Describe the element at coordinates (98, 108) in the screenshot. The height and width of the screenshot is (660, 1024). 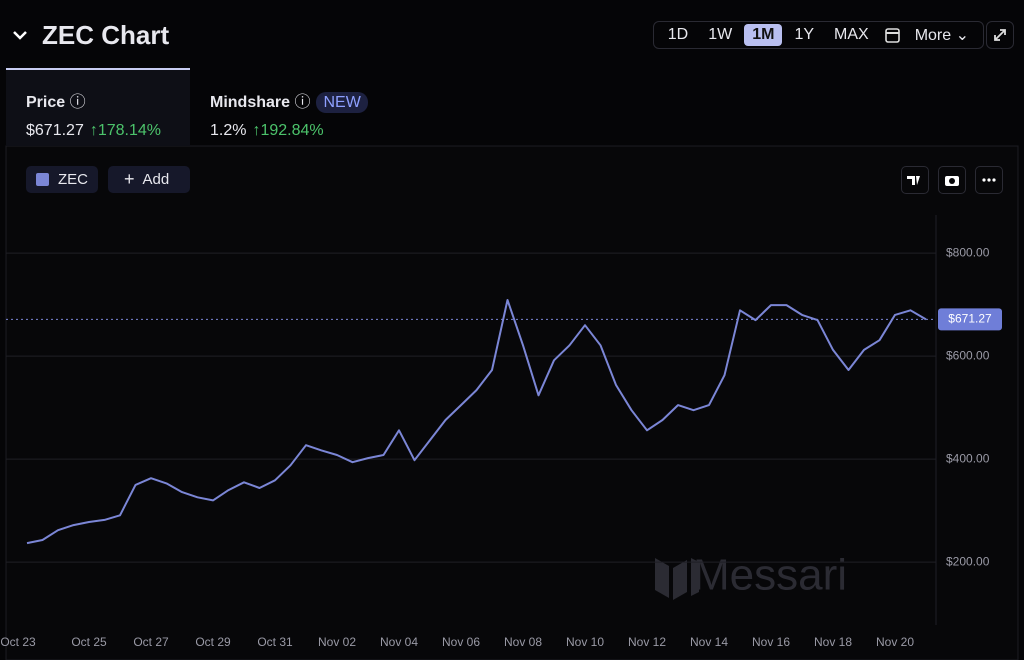
I see `price-tab: Price ⓘ $671.27 ↑178.14%` at that location.